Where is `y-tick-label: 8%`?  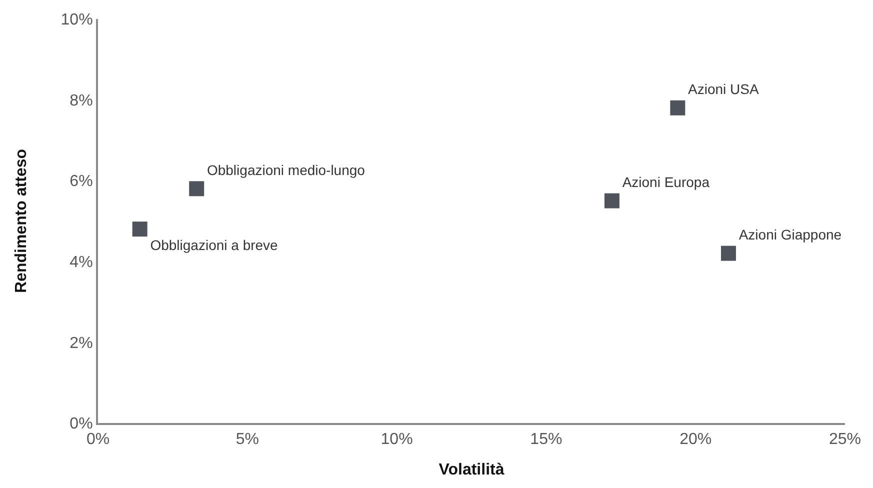
y-tick-label: 8% is located at coordinates (81, 101).